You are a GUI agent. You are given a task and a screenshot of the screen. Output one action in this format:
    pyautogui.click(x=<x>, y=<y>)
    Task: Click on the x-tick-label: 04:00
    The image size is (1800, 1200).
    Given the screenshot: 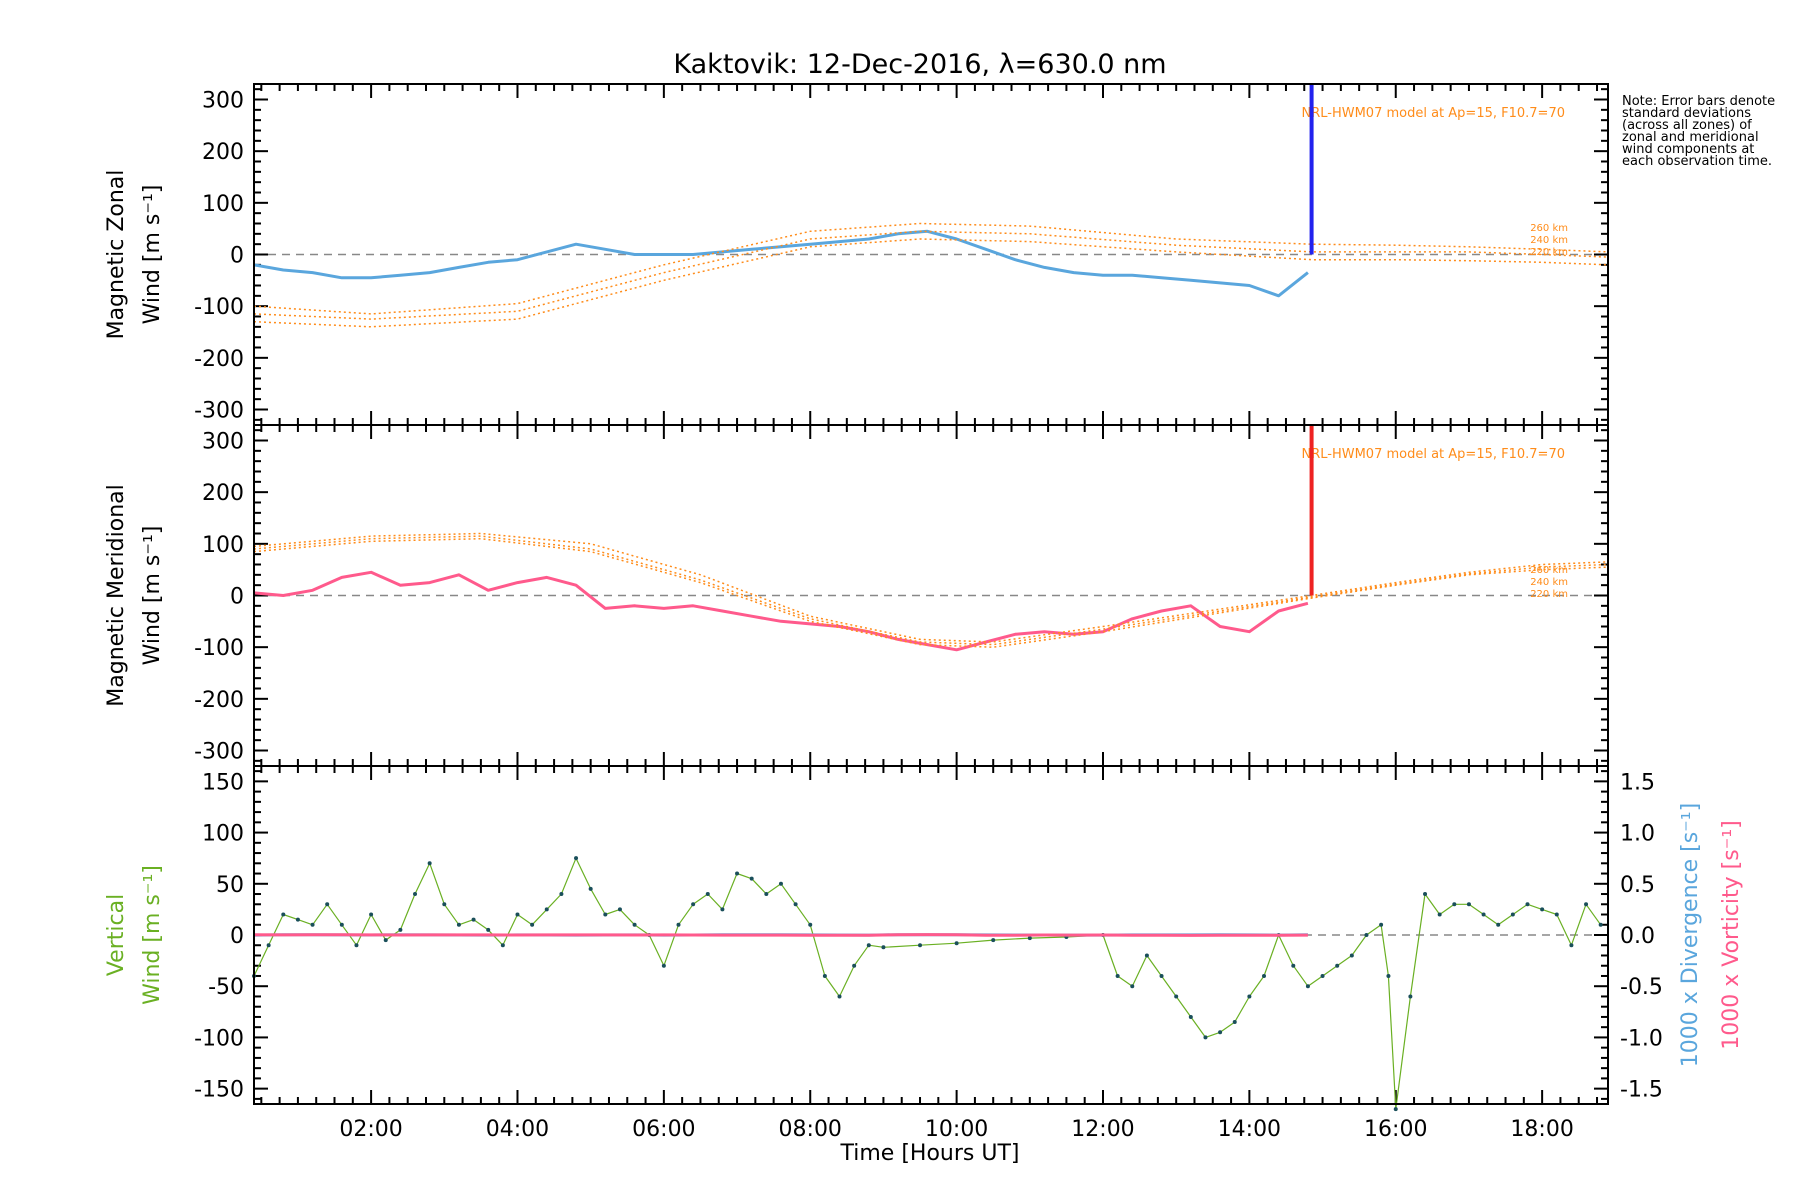 What is the action you would take?
    pyautogui.click(x=517, y=1129)
    